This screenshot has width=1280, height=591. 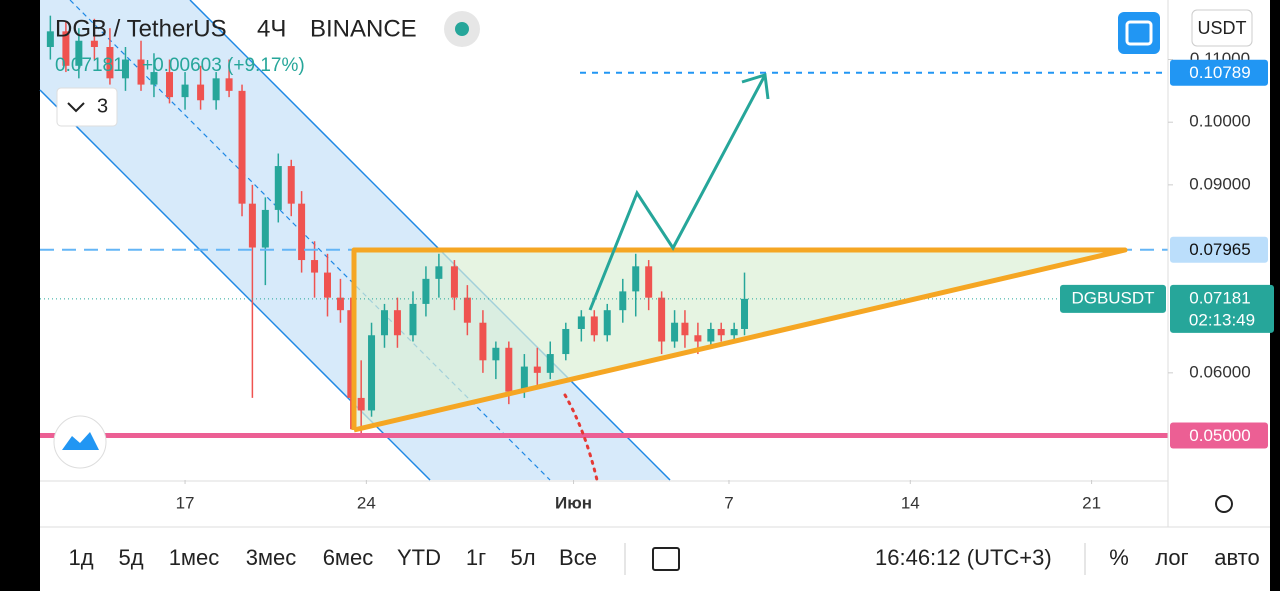 I want to click on countdown: 02:13:49, so click(x=1222, y=319).